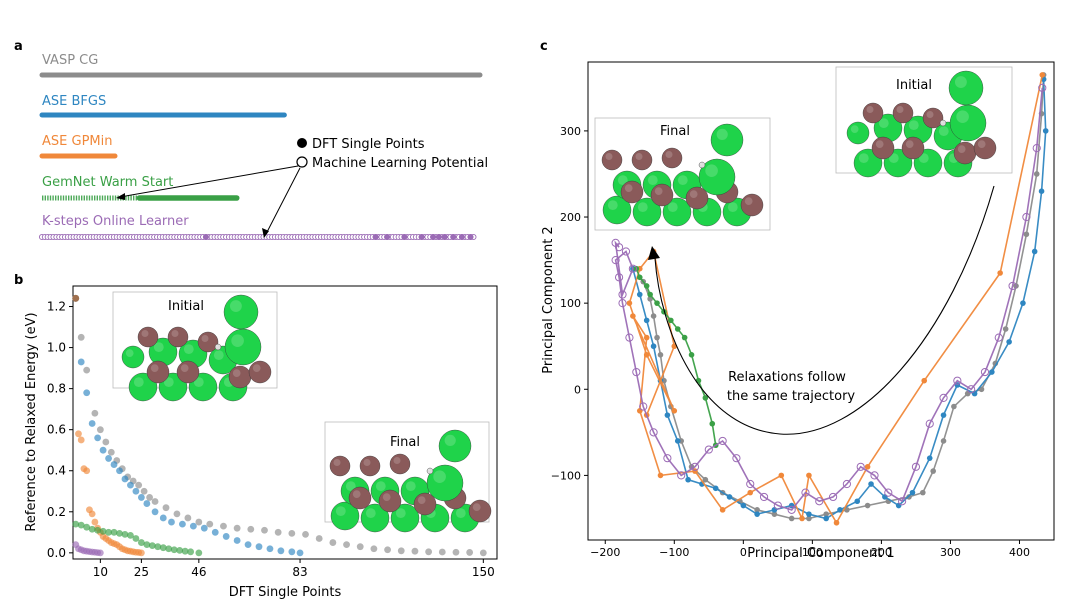 Image resolution: width=1076 pixels, height=608 pixels. I want to click on ml-arrow-kstep-head, so click(265, 233).